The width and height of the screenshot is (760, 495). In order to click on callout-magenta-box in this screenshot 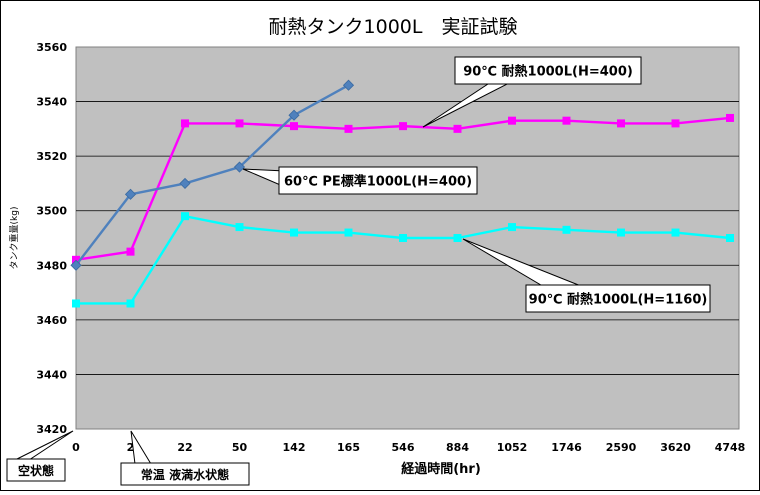, I will do `click(548, 70)`.